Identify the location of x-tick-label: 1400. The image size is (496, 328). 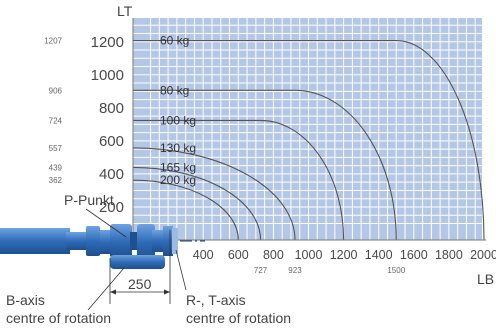
(379, 255).